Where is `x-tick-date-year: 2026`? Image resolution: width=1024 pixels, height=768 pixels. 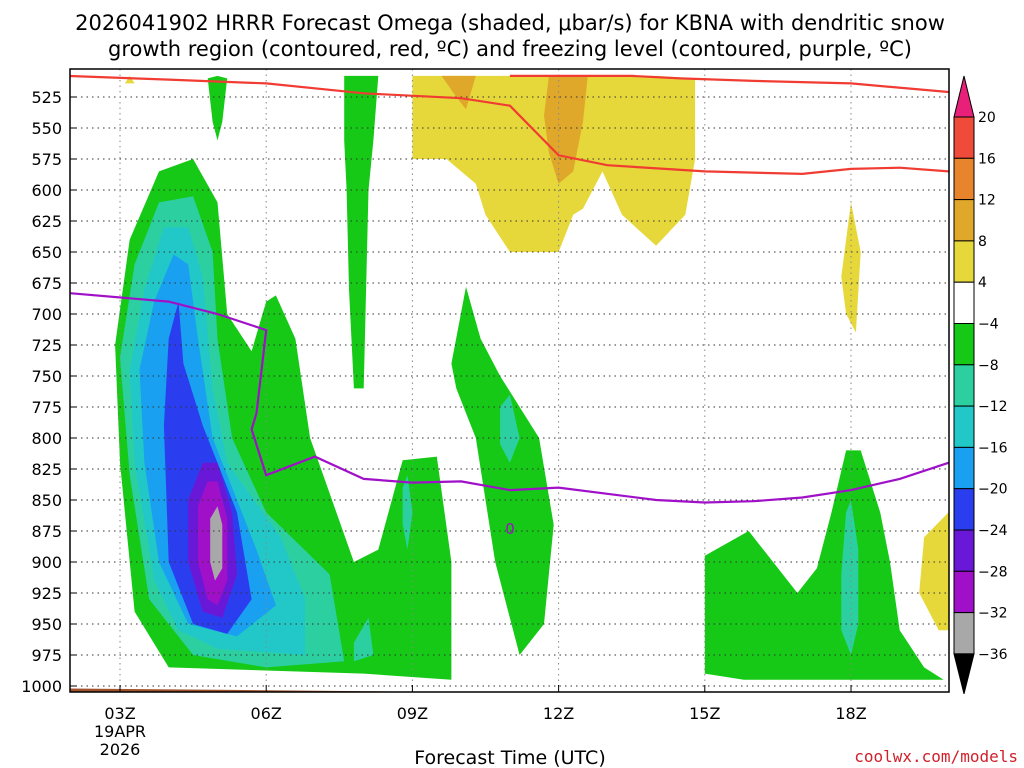 x-tick-date-year: 2026 is located at coordinates (120, 749).